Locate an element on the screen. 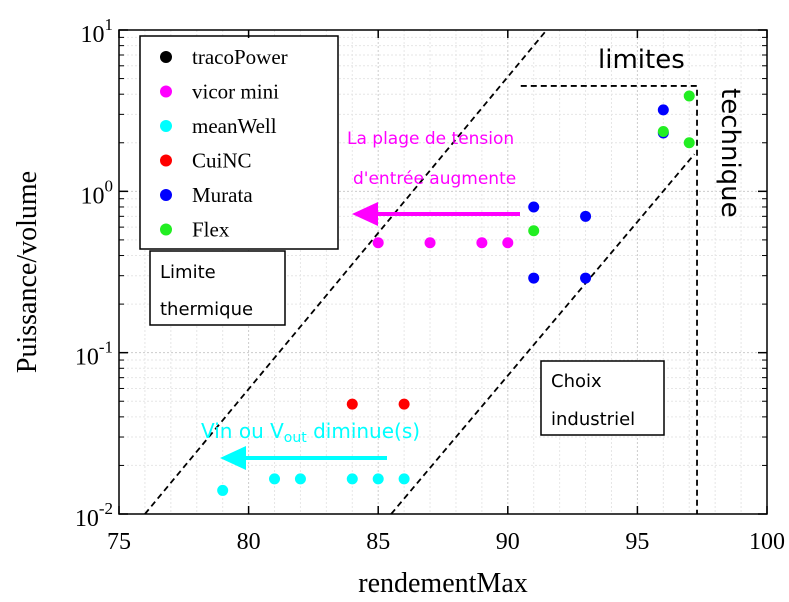  legend-label-murata: Murata is located at coordinates (222, 195).